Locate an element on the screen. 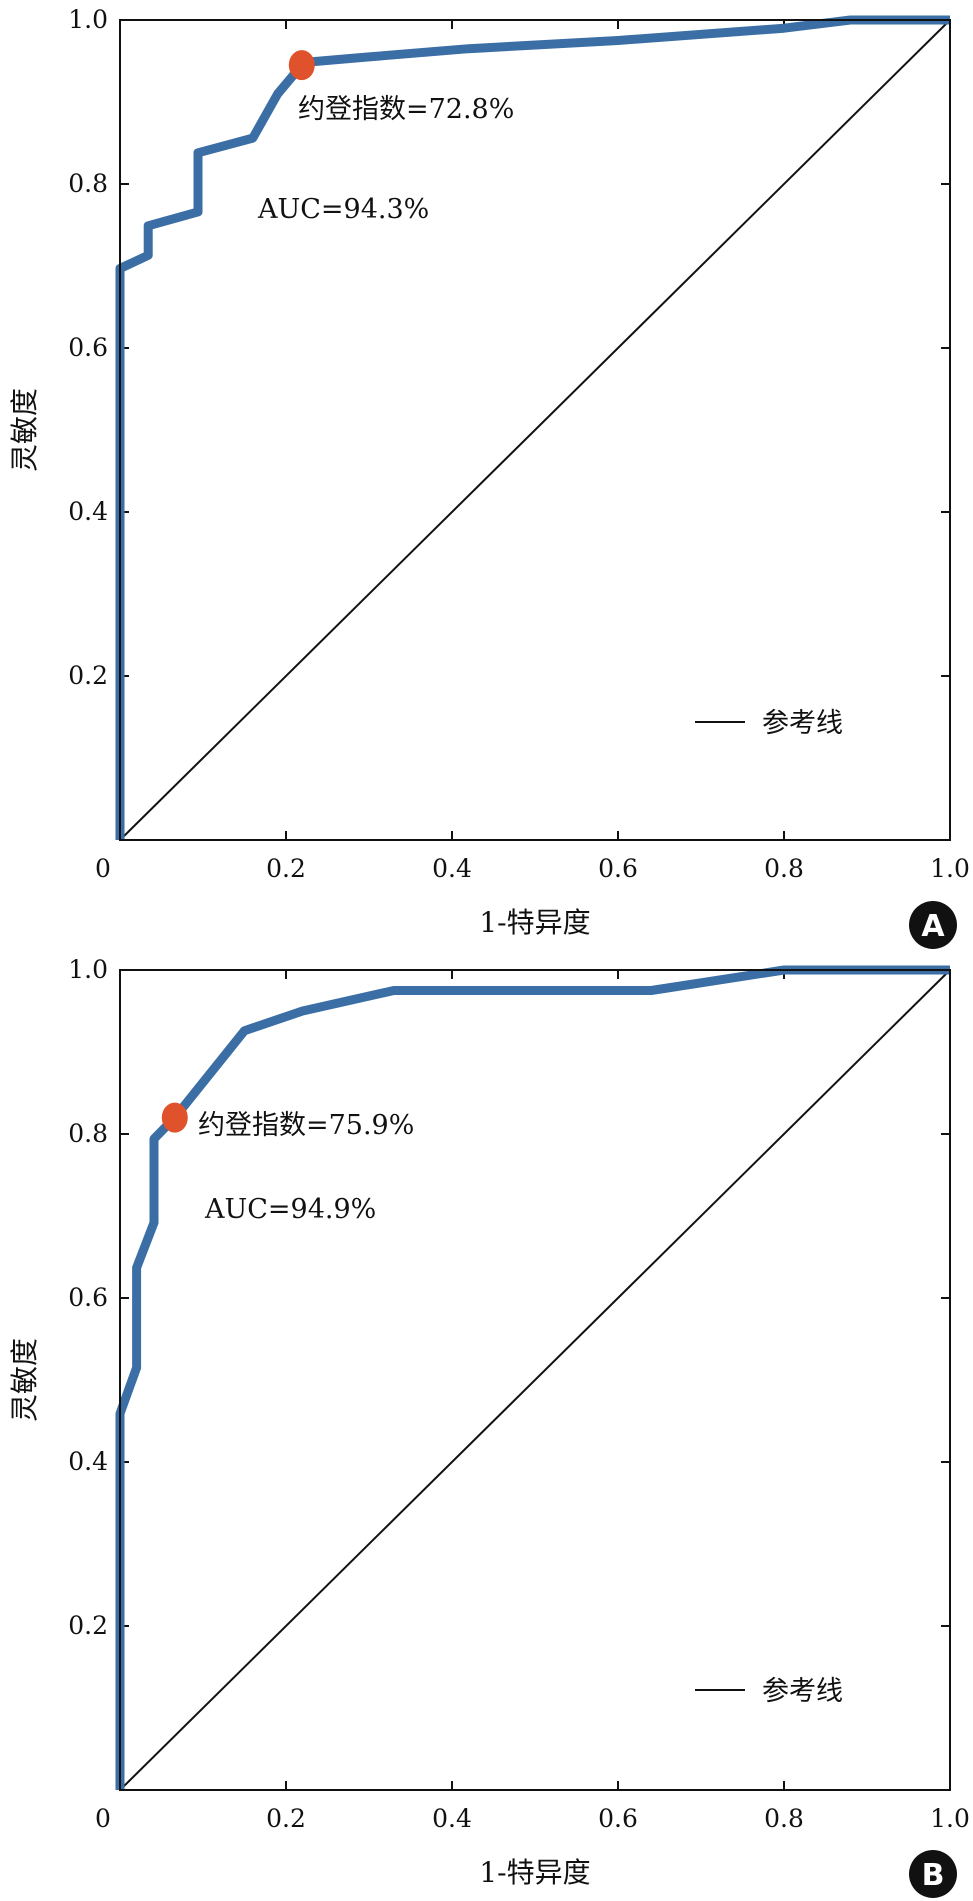 This screenshot has height=1901, width=973. panel-label: A is located at coordinates (933, 926).